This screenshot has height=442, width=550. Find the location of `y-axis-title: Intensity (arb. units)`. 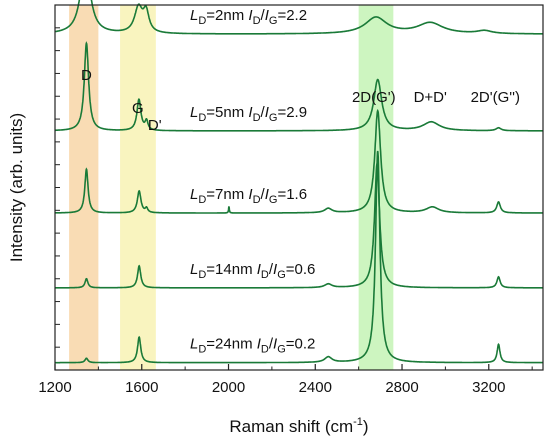

y-axis-title: Intensity (arb. units) is located at coordinates (16, 187).